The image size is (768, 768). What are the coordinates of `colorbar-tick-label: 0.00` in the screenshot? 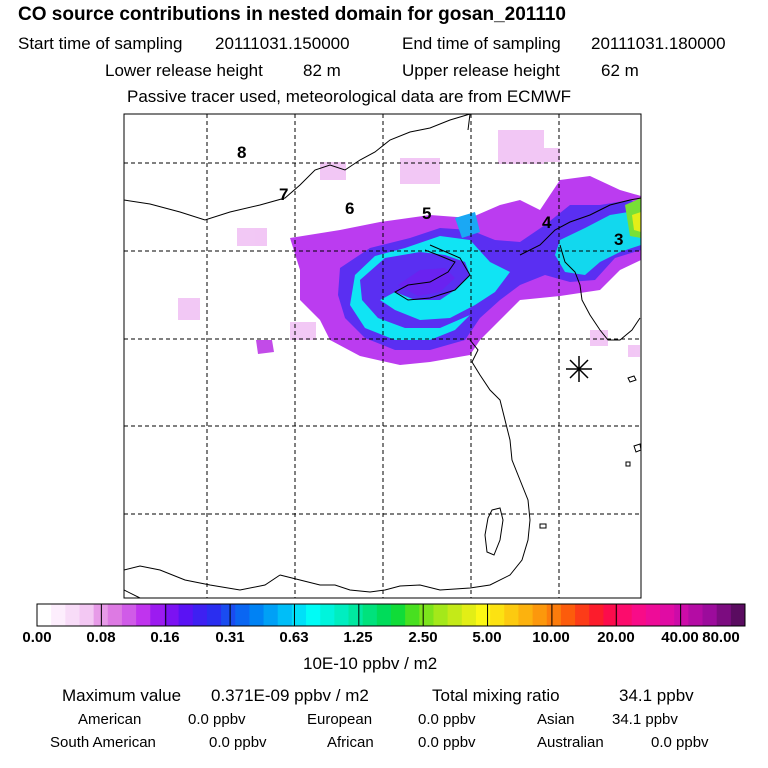 It's located at (37, 637).